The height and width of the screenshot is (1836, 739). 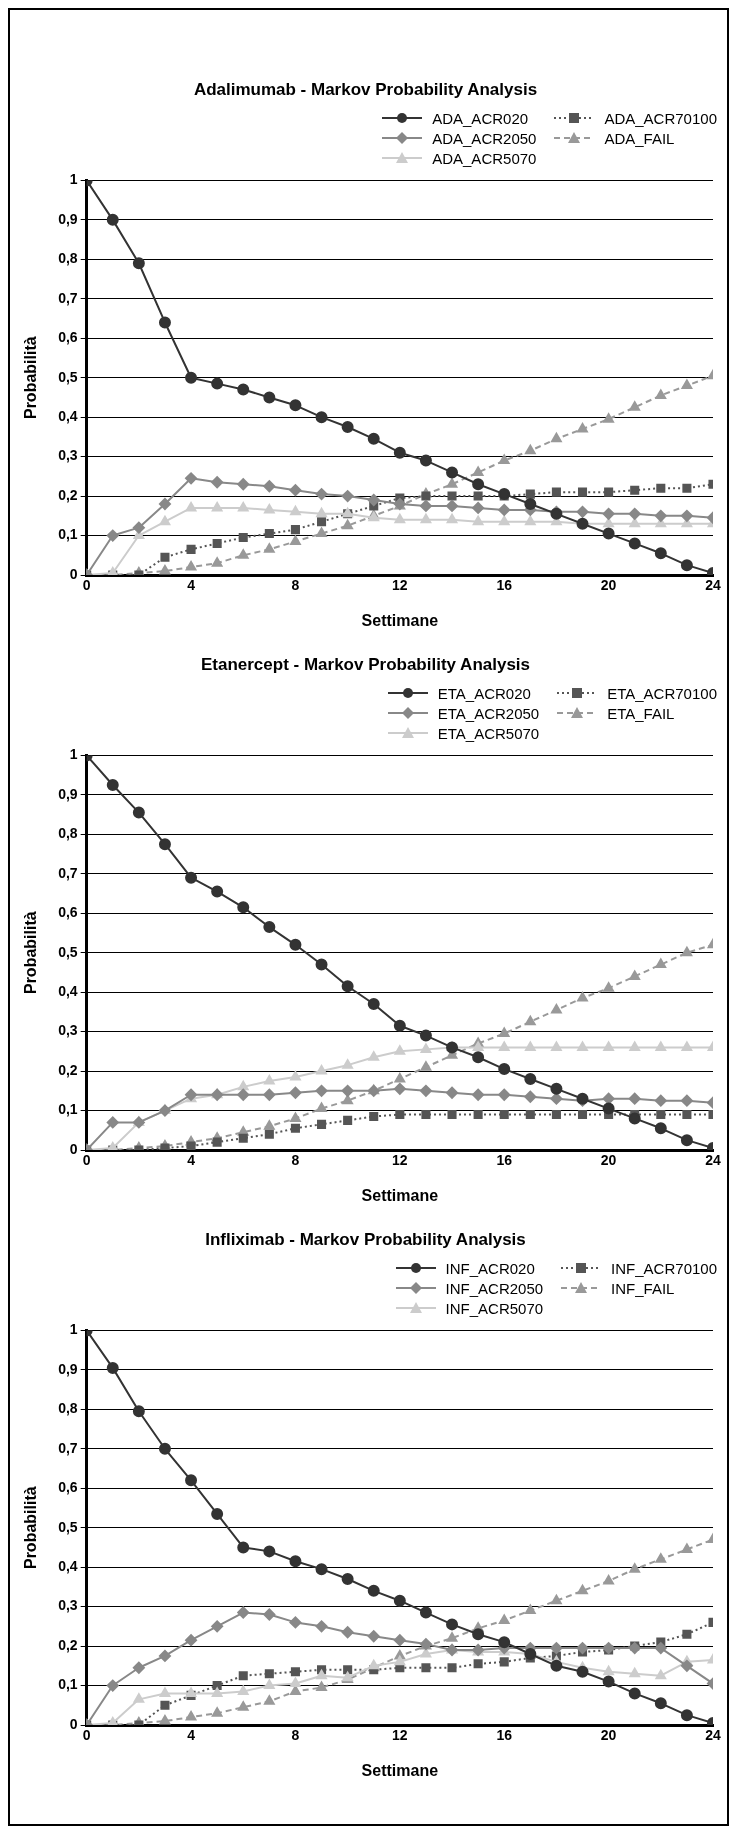 What do you see at coordinates (484, 158) in the screenshot?
I see `legend-label: ADA_ACR5070` at bounding box center [484, 158].